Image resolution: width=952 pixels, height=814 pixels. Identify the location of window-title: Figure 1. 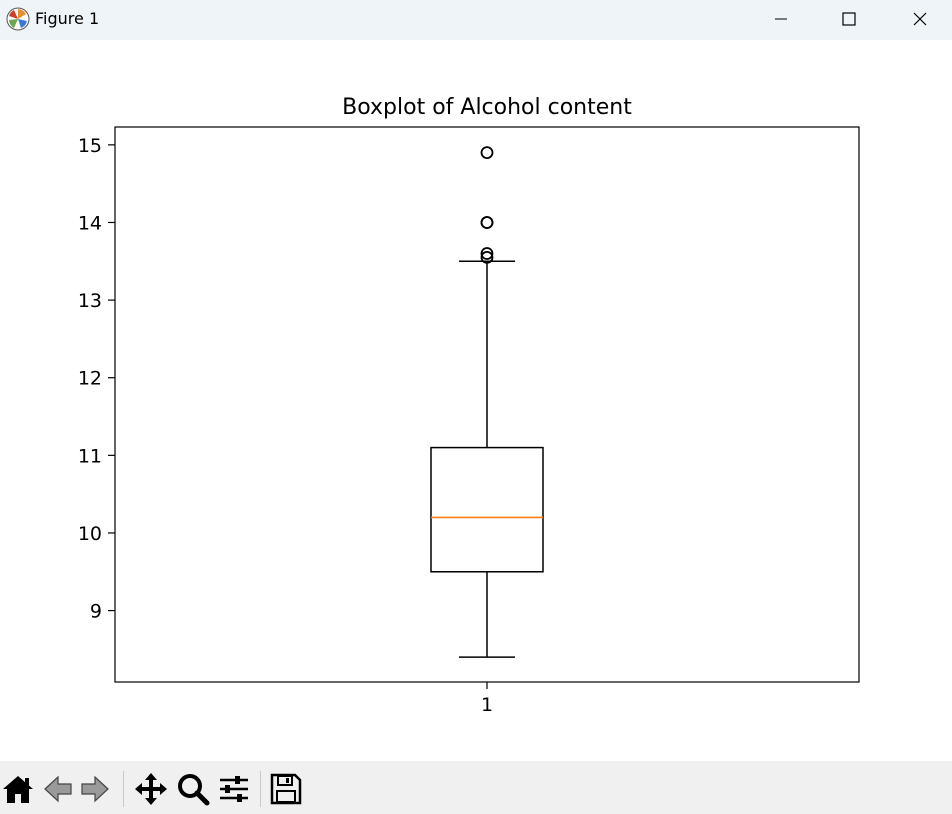
(67, 18).